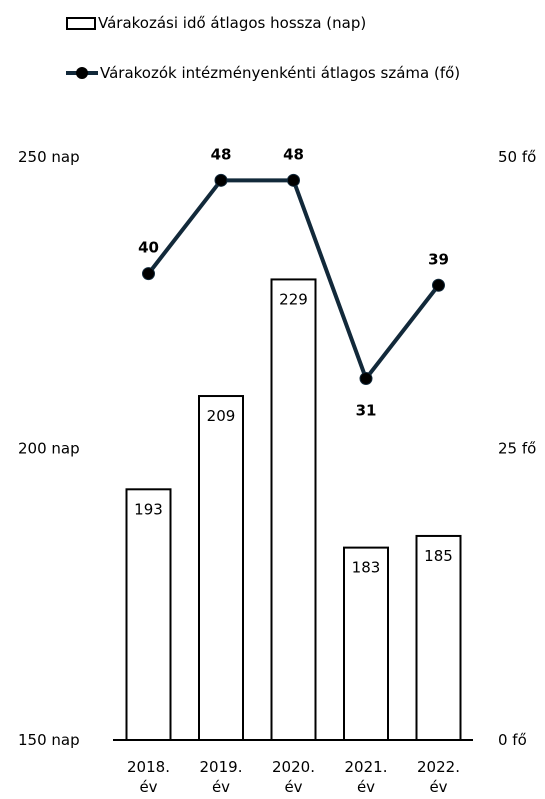 This screenshot has height=799, width=545. What do you see at coordinates (148, 509) in the screenshot?
I see `bar-value-label: 193` at bounding box center [148, 509].